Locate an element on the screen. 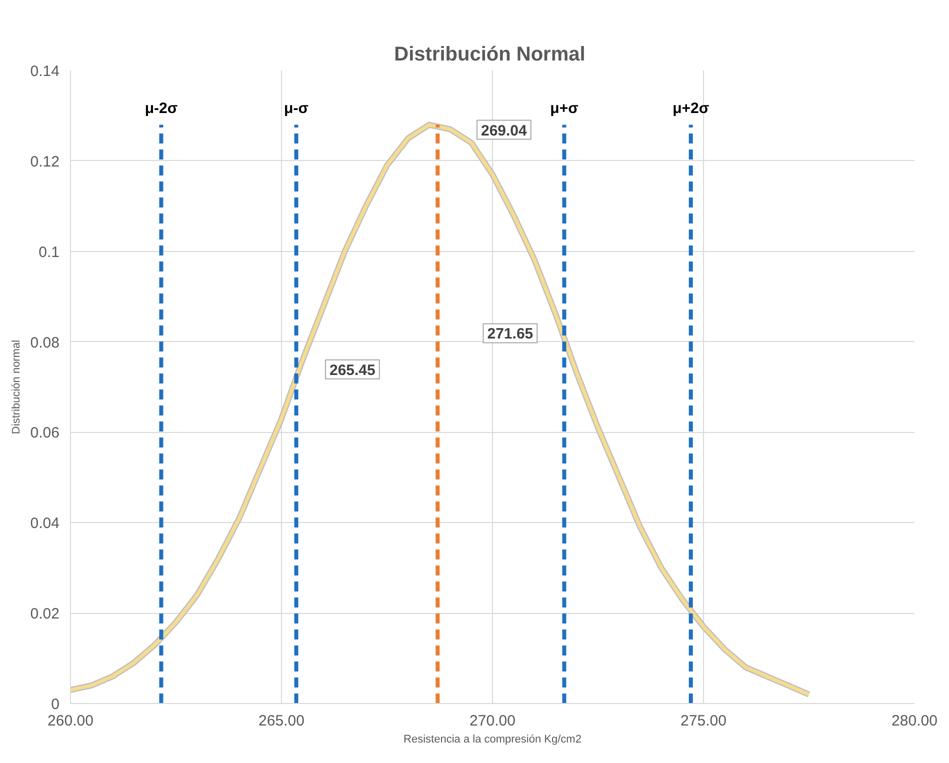 This screenshot has height=763, width=949. x-tick-label: 270.00 is located at coordinates (493, 721).